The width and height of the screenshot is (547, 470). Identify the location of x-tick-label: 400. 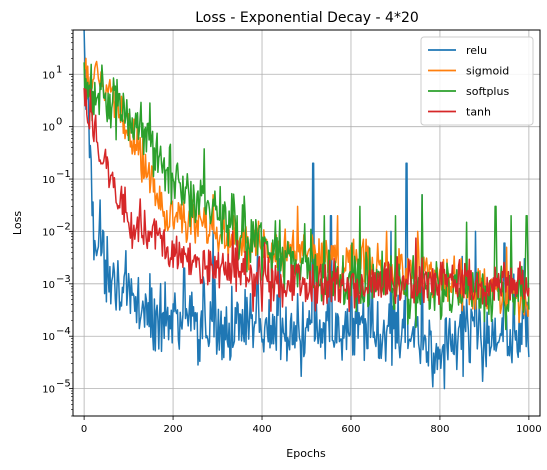
(261, 429).